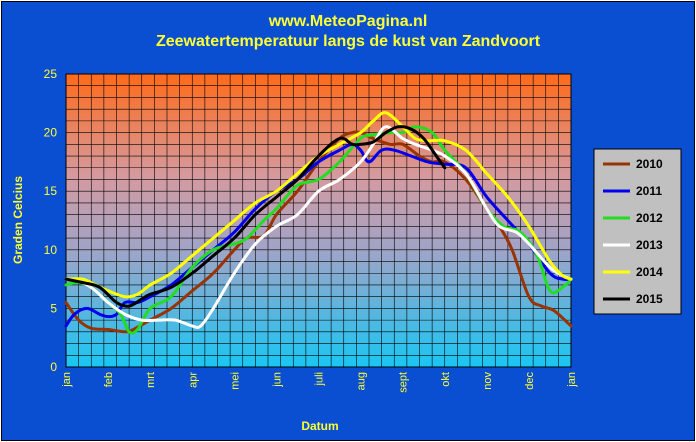 The width and height of the screenshot is (696, 442). I want to click on x-tick-label: aug, so click(362, 381).